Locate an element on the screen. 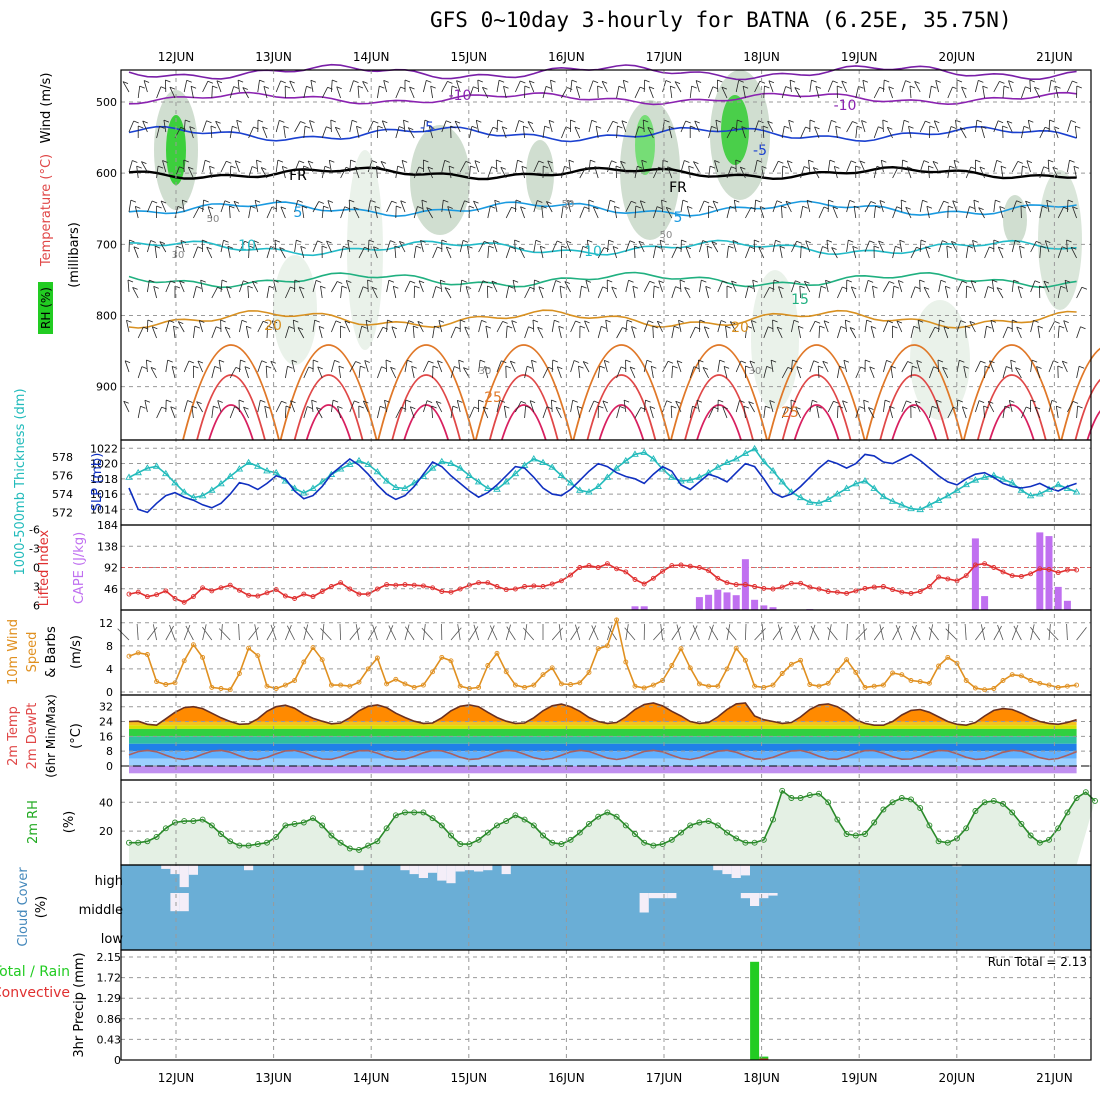  wind10m-label: 10m Wind is located at coordinates (13, 652).